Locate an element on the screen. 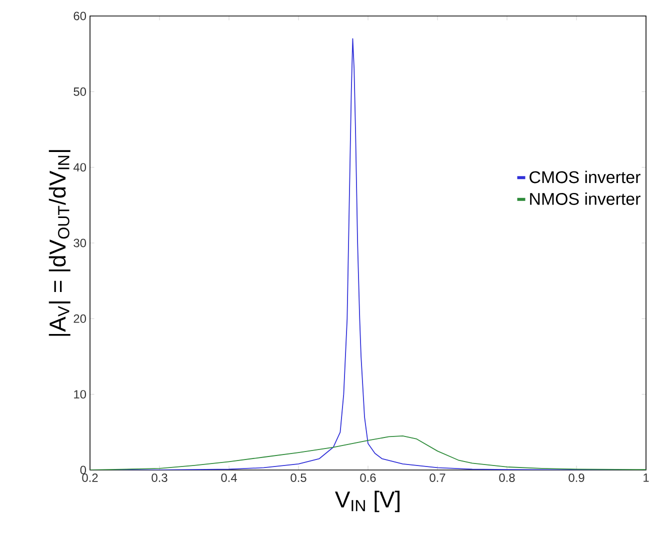  x-tick-label: 0.2 is located at coordinates (90, 478).